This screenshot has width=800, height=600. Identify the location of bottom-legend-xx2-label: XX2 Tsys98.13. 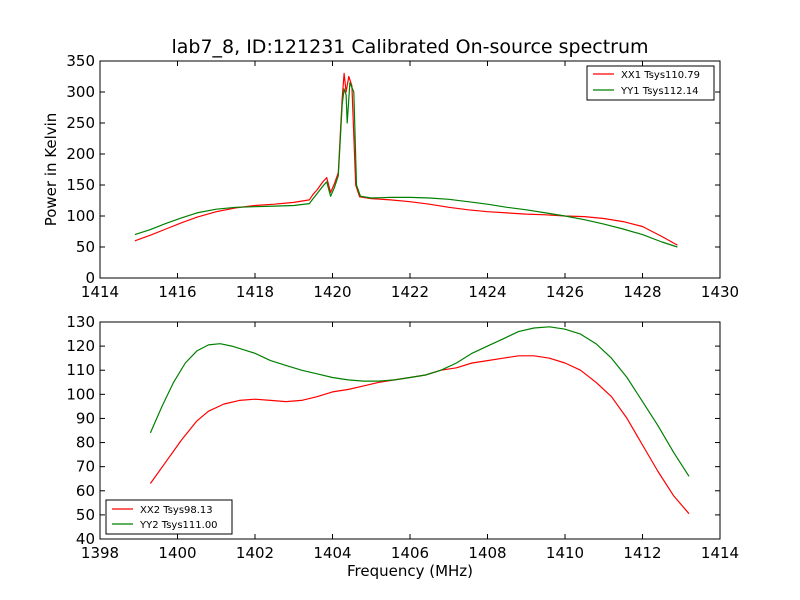
(176, 510).